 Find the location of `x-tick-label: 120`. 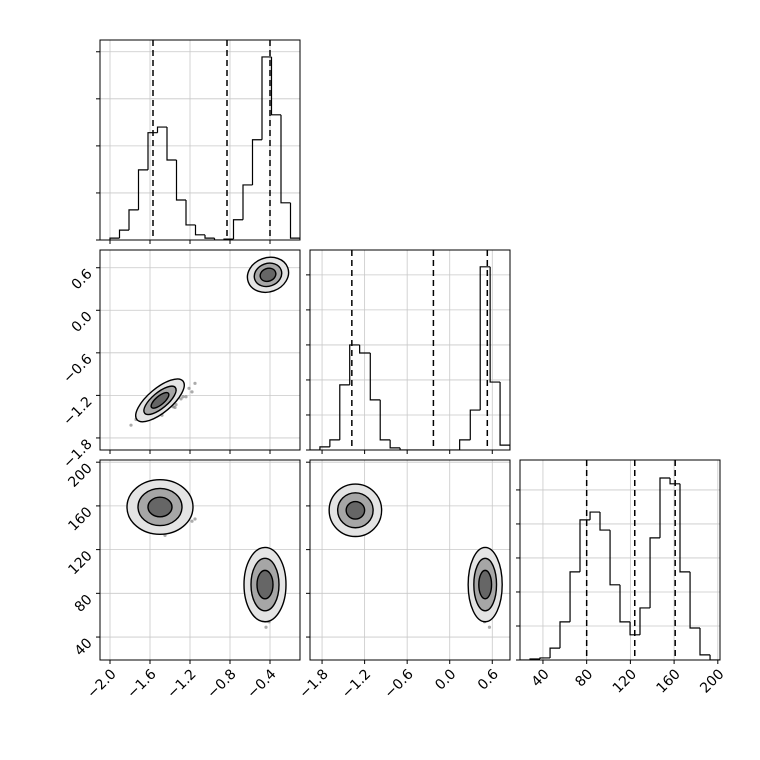

x-tick-label: 120 is located at coordinates (625, 681).